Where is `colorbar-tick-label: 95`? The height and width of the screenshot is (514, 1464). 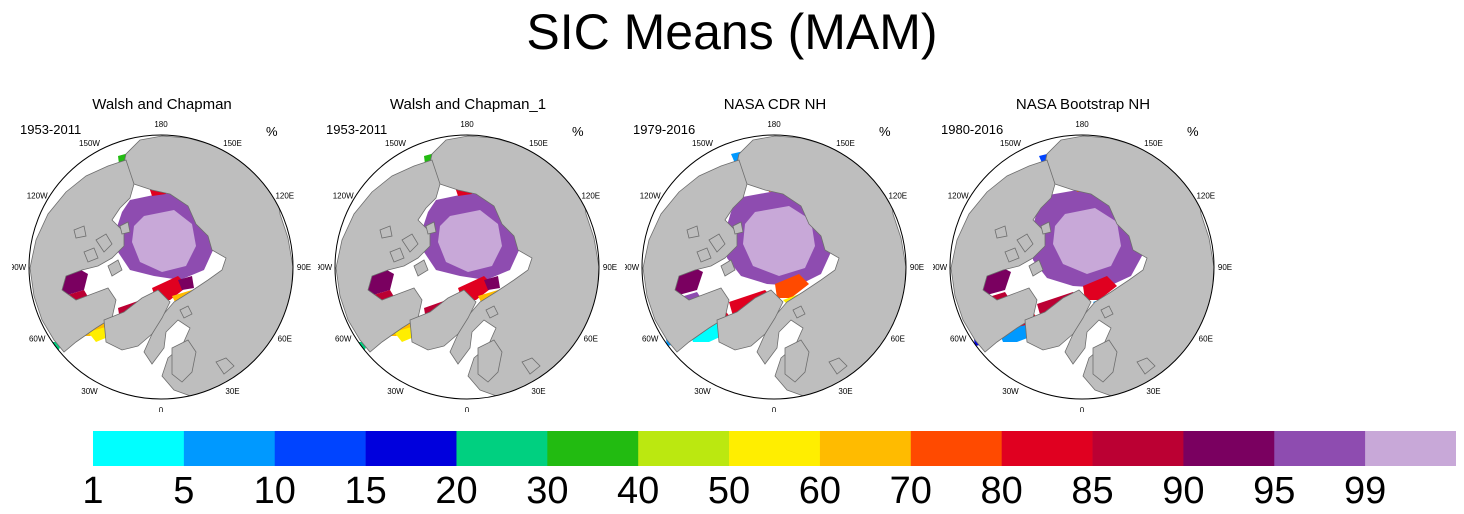
colorbar-tick-label: 95 is located at coordinates (1274, 491).